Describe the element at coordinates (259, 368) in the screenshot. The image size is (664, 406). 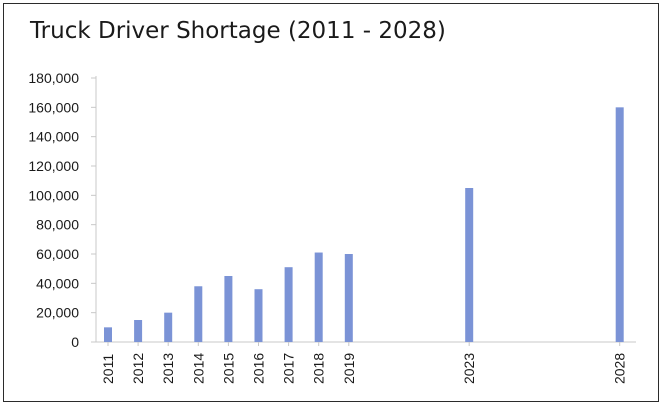
I see `x-tick-label: 2016` at that location.